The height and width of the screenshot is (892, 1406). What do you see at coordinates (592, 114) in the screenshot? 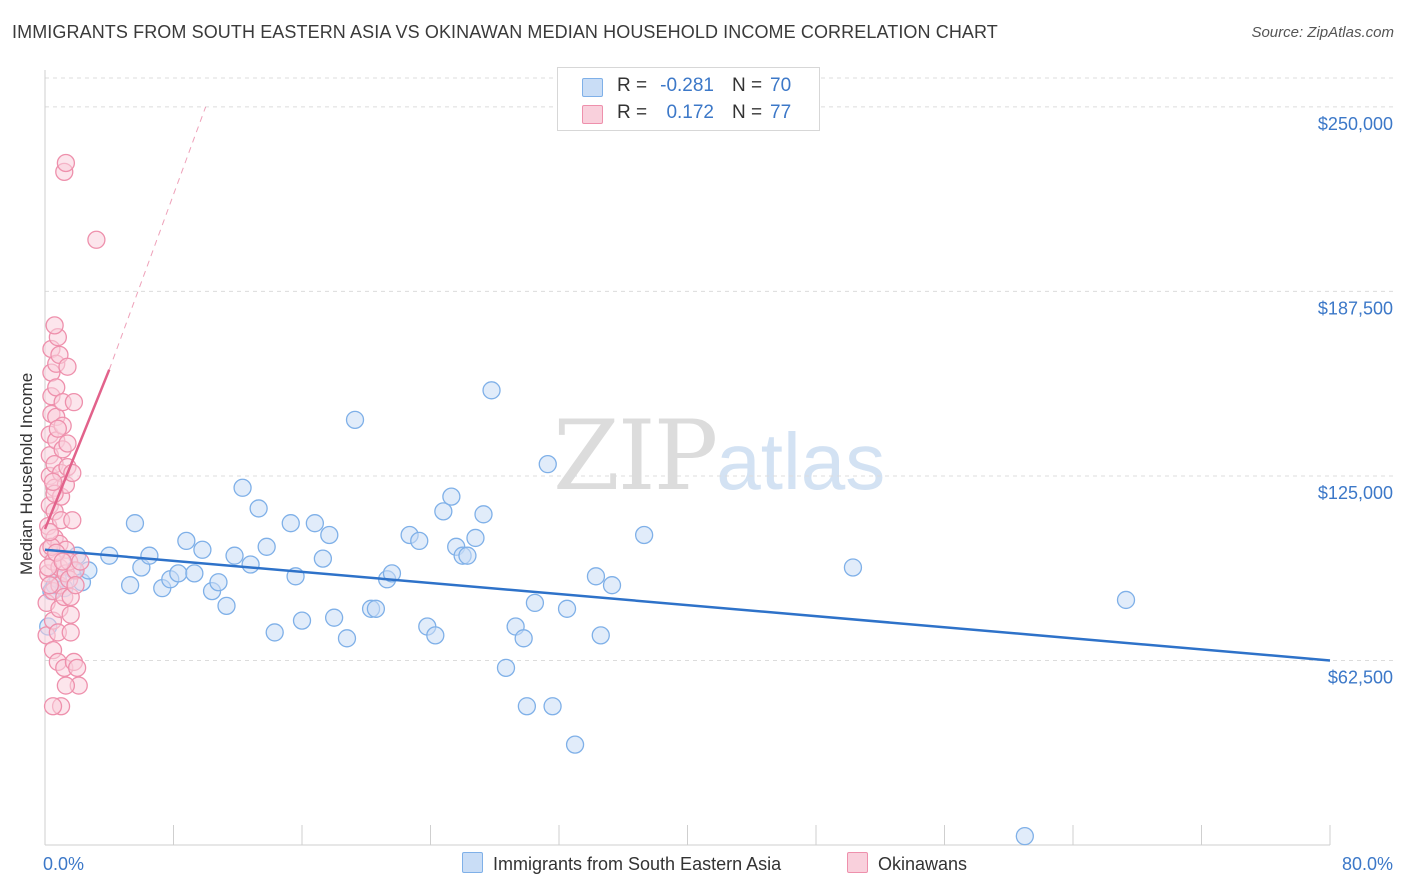
I see `legend-swatch-pink` at bounding box center [592, 114].